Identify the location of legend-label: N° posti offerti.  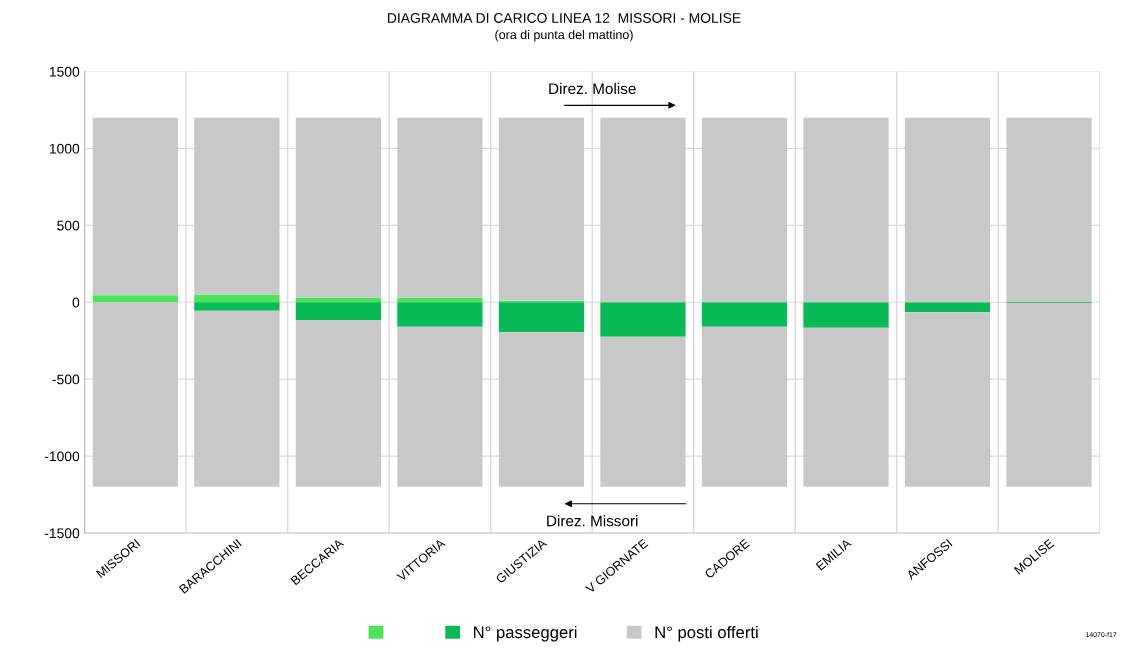
(706, 633).